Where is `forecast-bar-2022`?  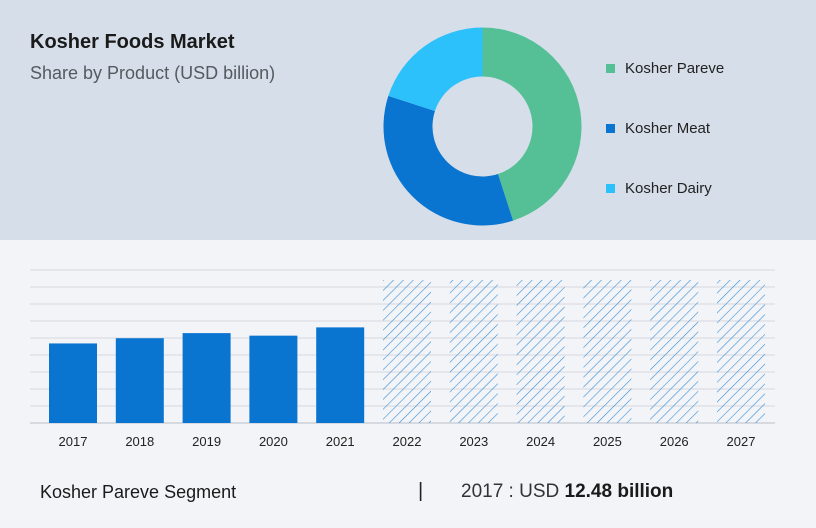 forecast-bar-2022 is located at coordinates (407, 351).